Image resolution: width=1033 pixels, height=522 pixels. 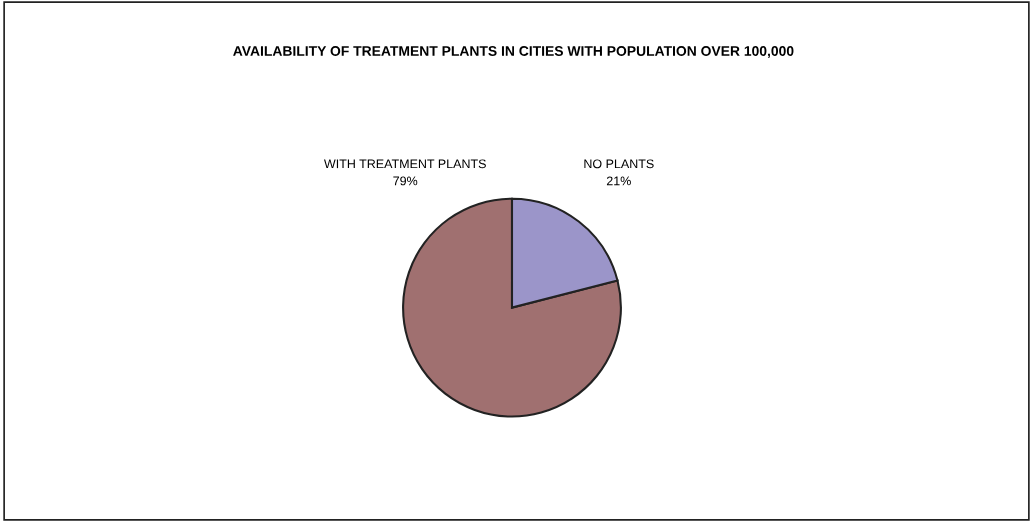 What do you see at coordinates (618, 181) in the screenshot?
I see `data-label: 21%` at bounding box center [618, 181].